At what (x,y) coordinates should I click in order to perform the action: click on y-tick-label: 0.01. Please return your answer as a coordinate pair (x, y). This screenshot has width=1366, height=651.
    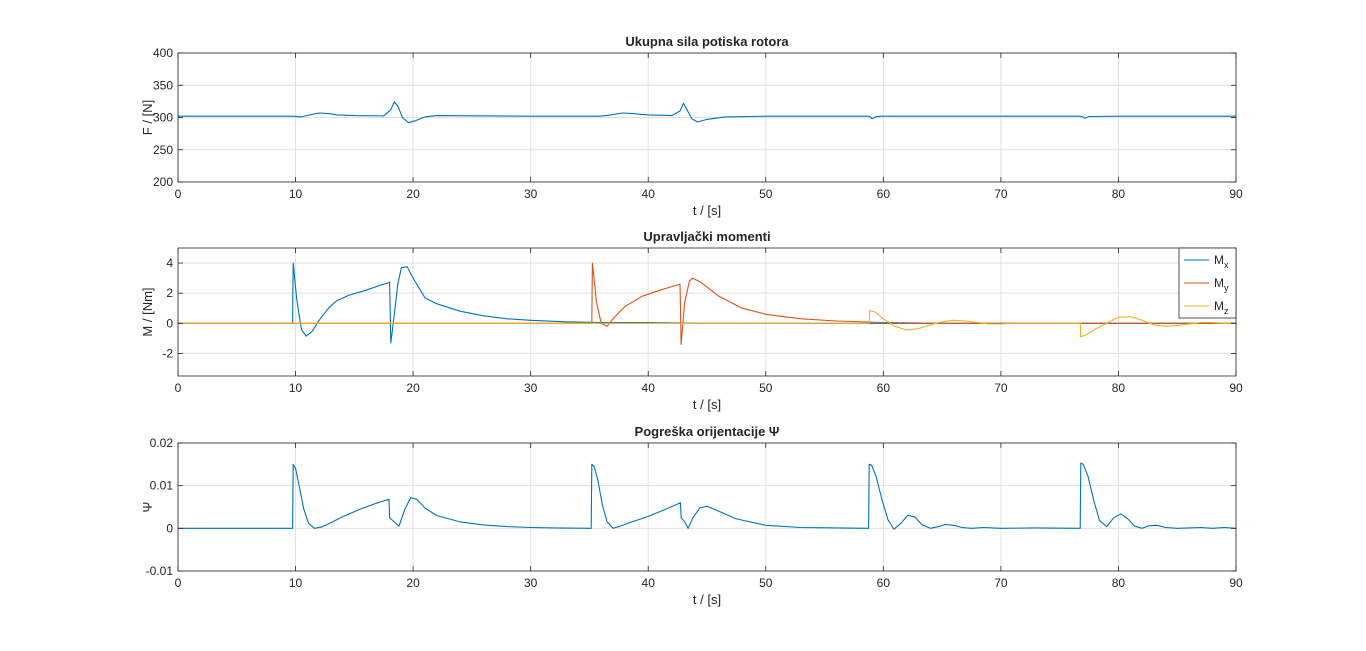
    Looking at the image, I should click on (162, 486).